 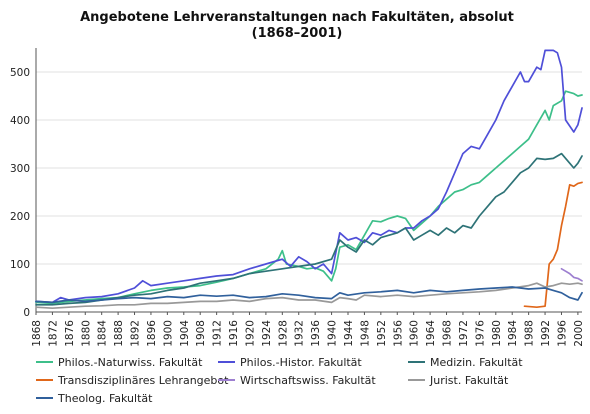 I want to click on x-tick-label: 1936, so click(x=316, y=333).